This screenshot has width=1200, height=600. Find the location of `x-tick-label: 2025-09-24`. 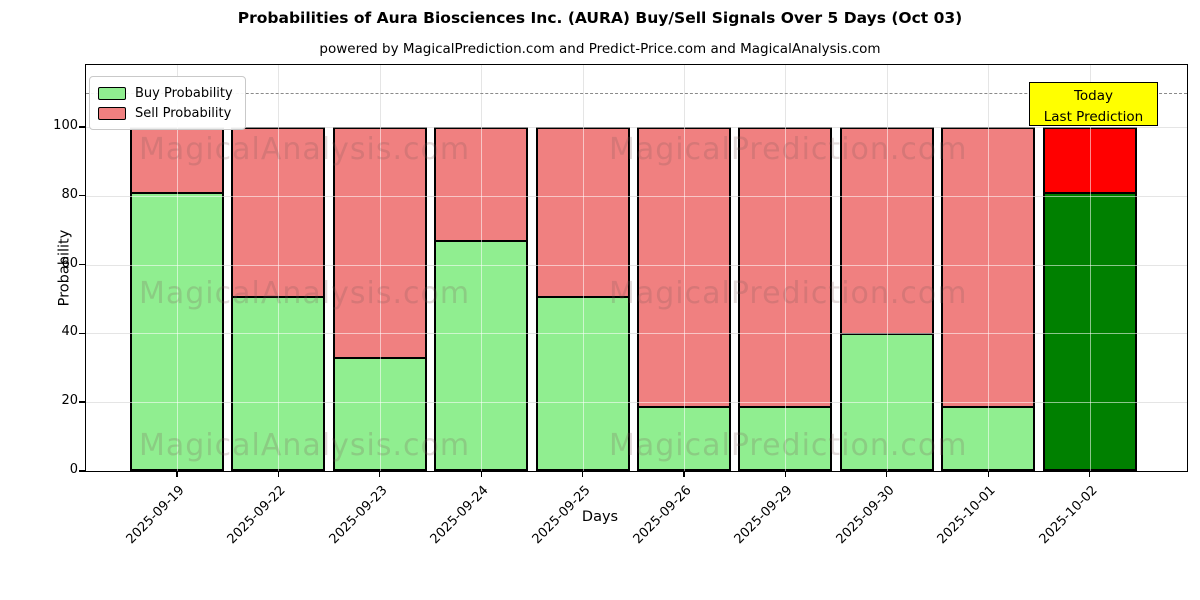

x-tick-label: 2025-09-24 is located at coordinates (459, 515).